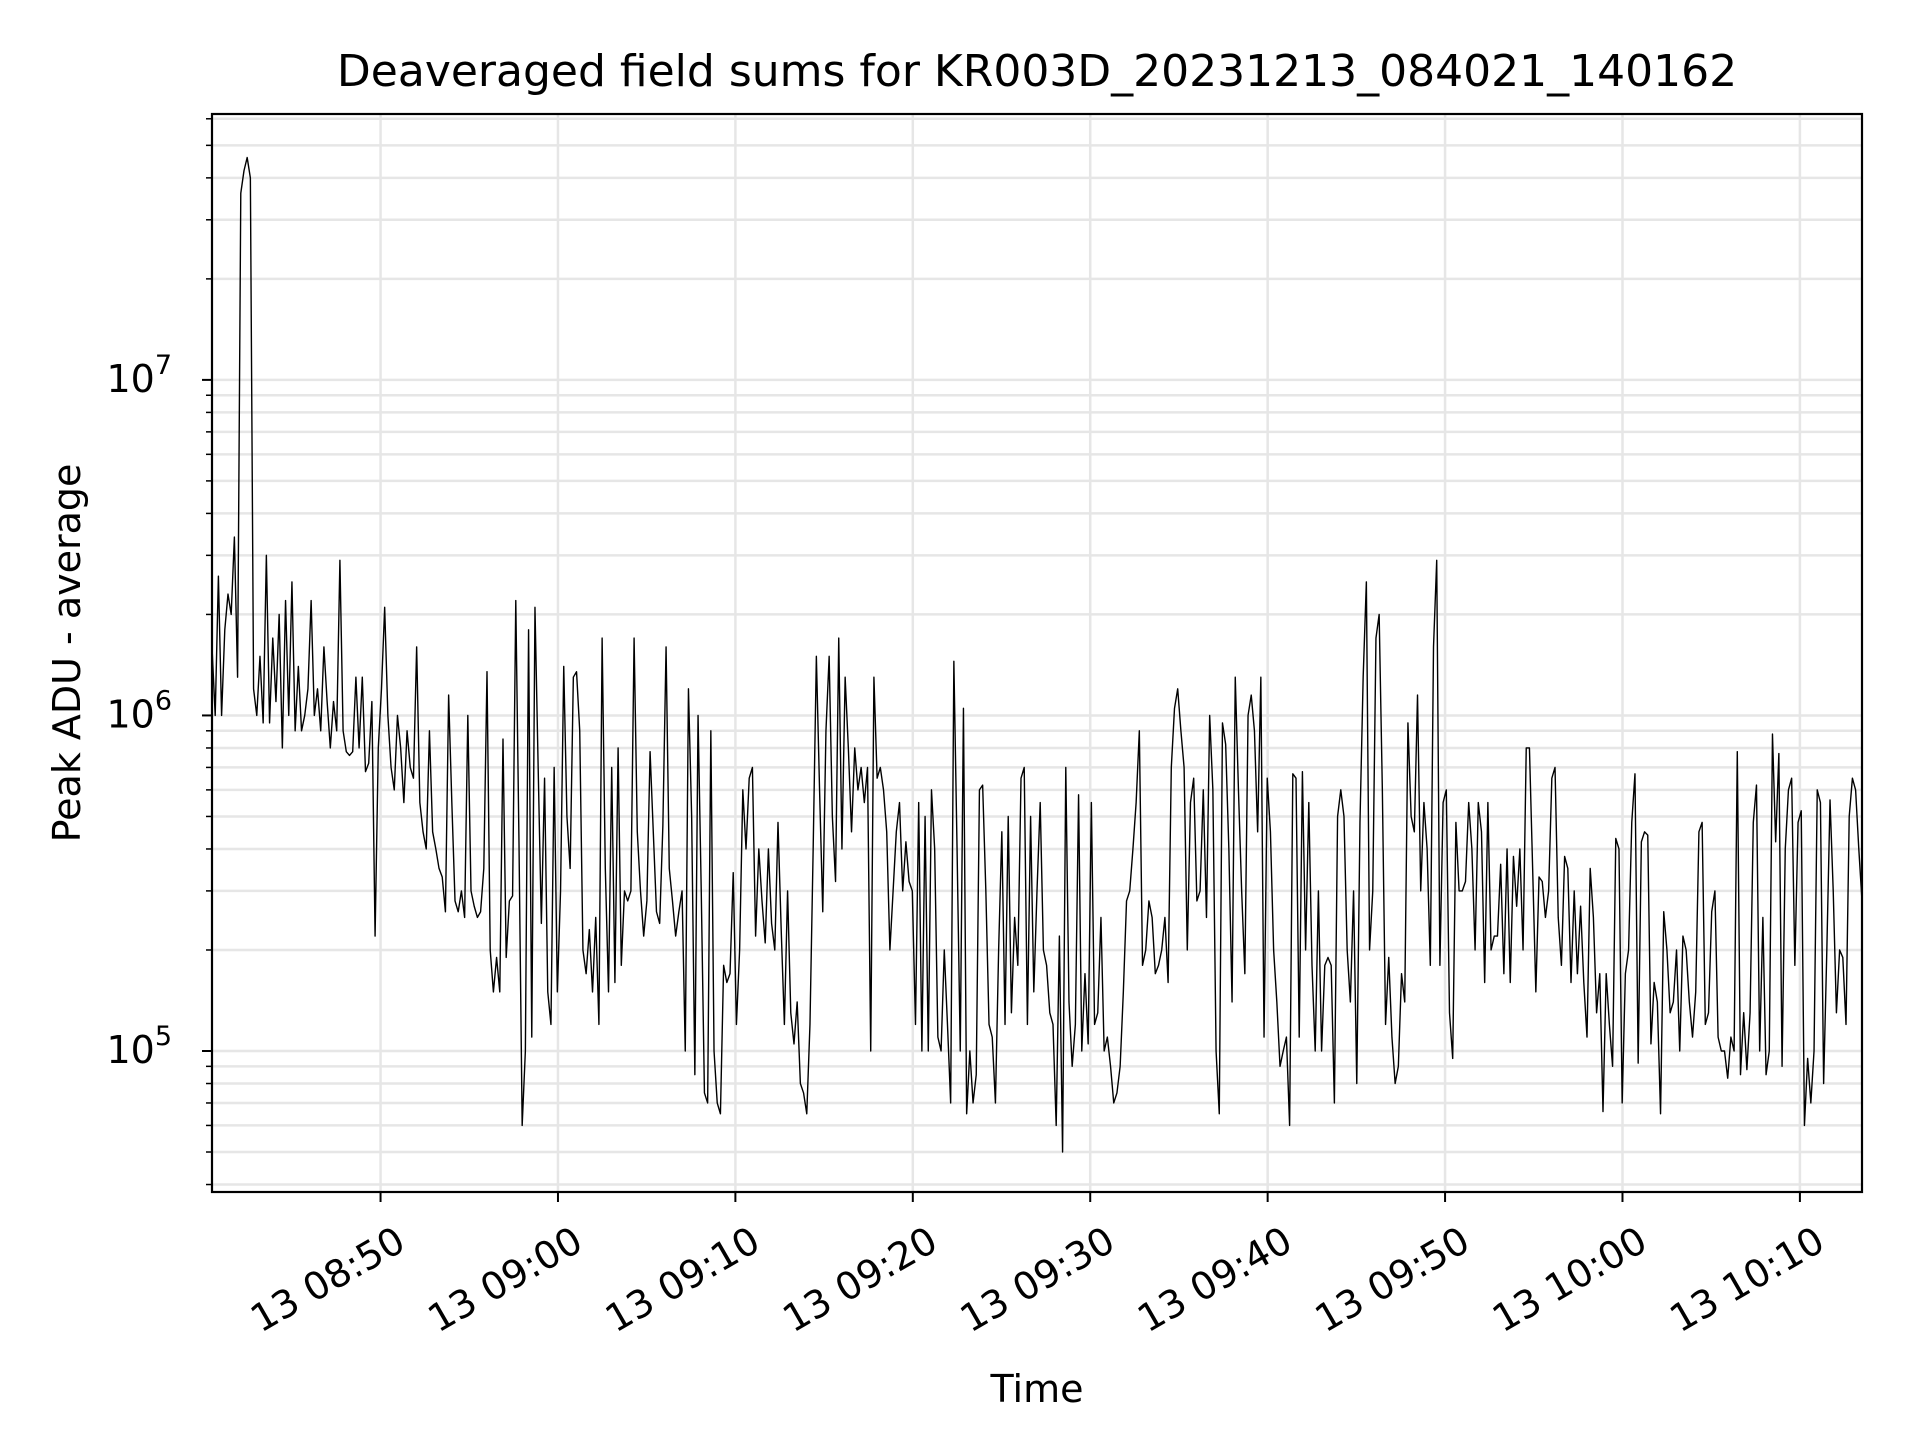 The image size is (1920, 1440). Describe the element at coordinates (139, 375) in the screenshot. I see `y-tick-label: 10⁷` at that location.